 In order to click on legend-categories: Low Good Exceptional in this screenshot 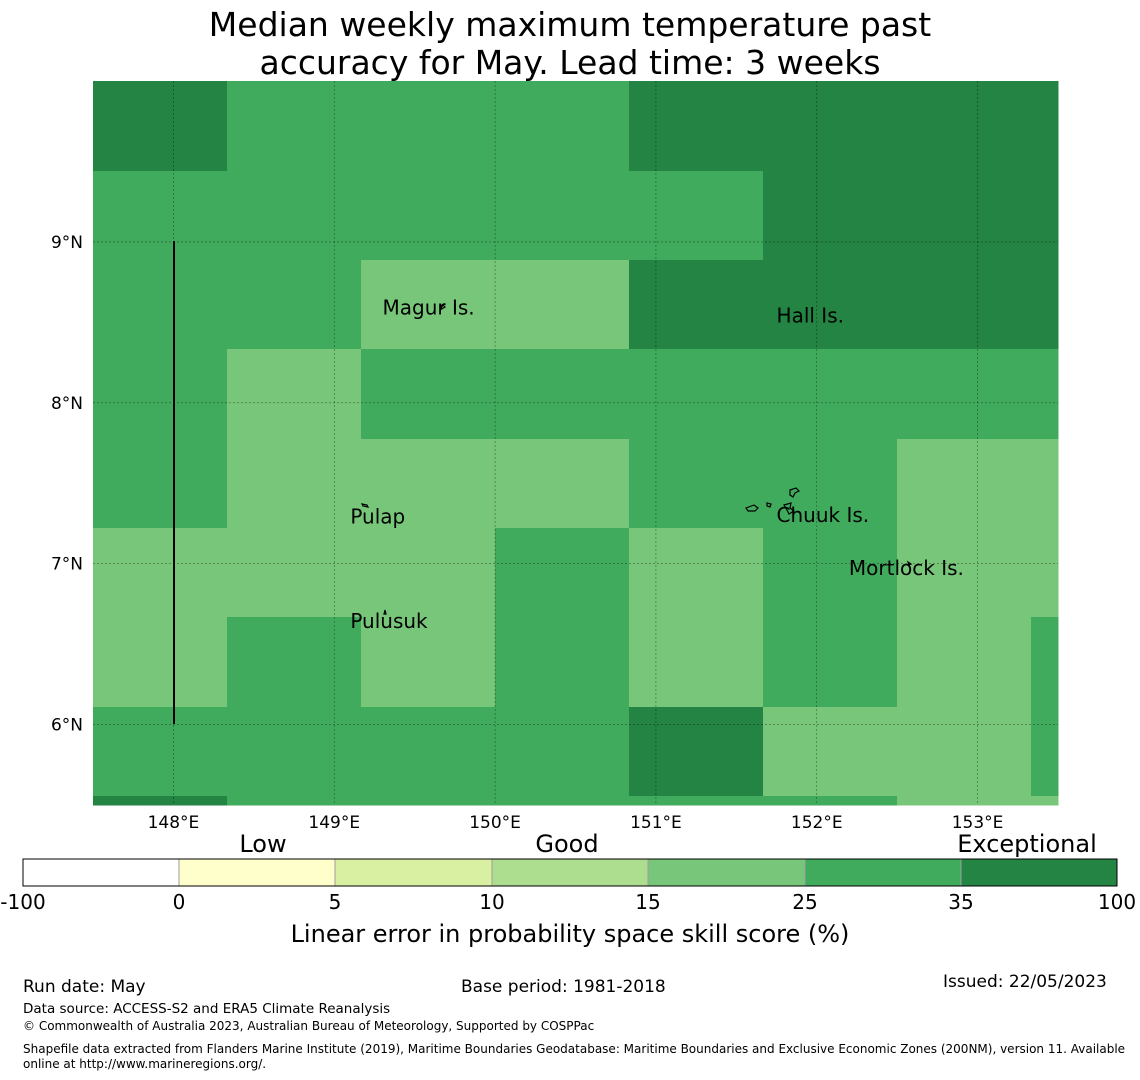, I will do `click(667, 844)`.